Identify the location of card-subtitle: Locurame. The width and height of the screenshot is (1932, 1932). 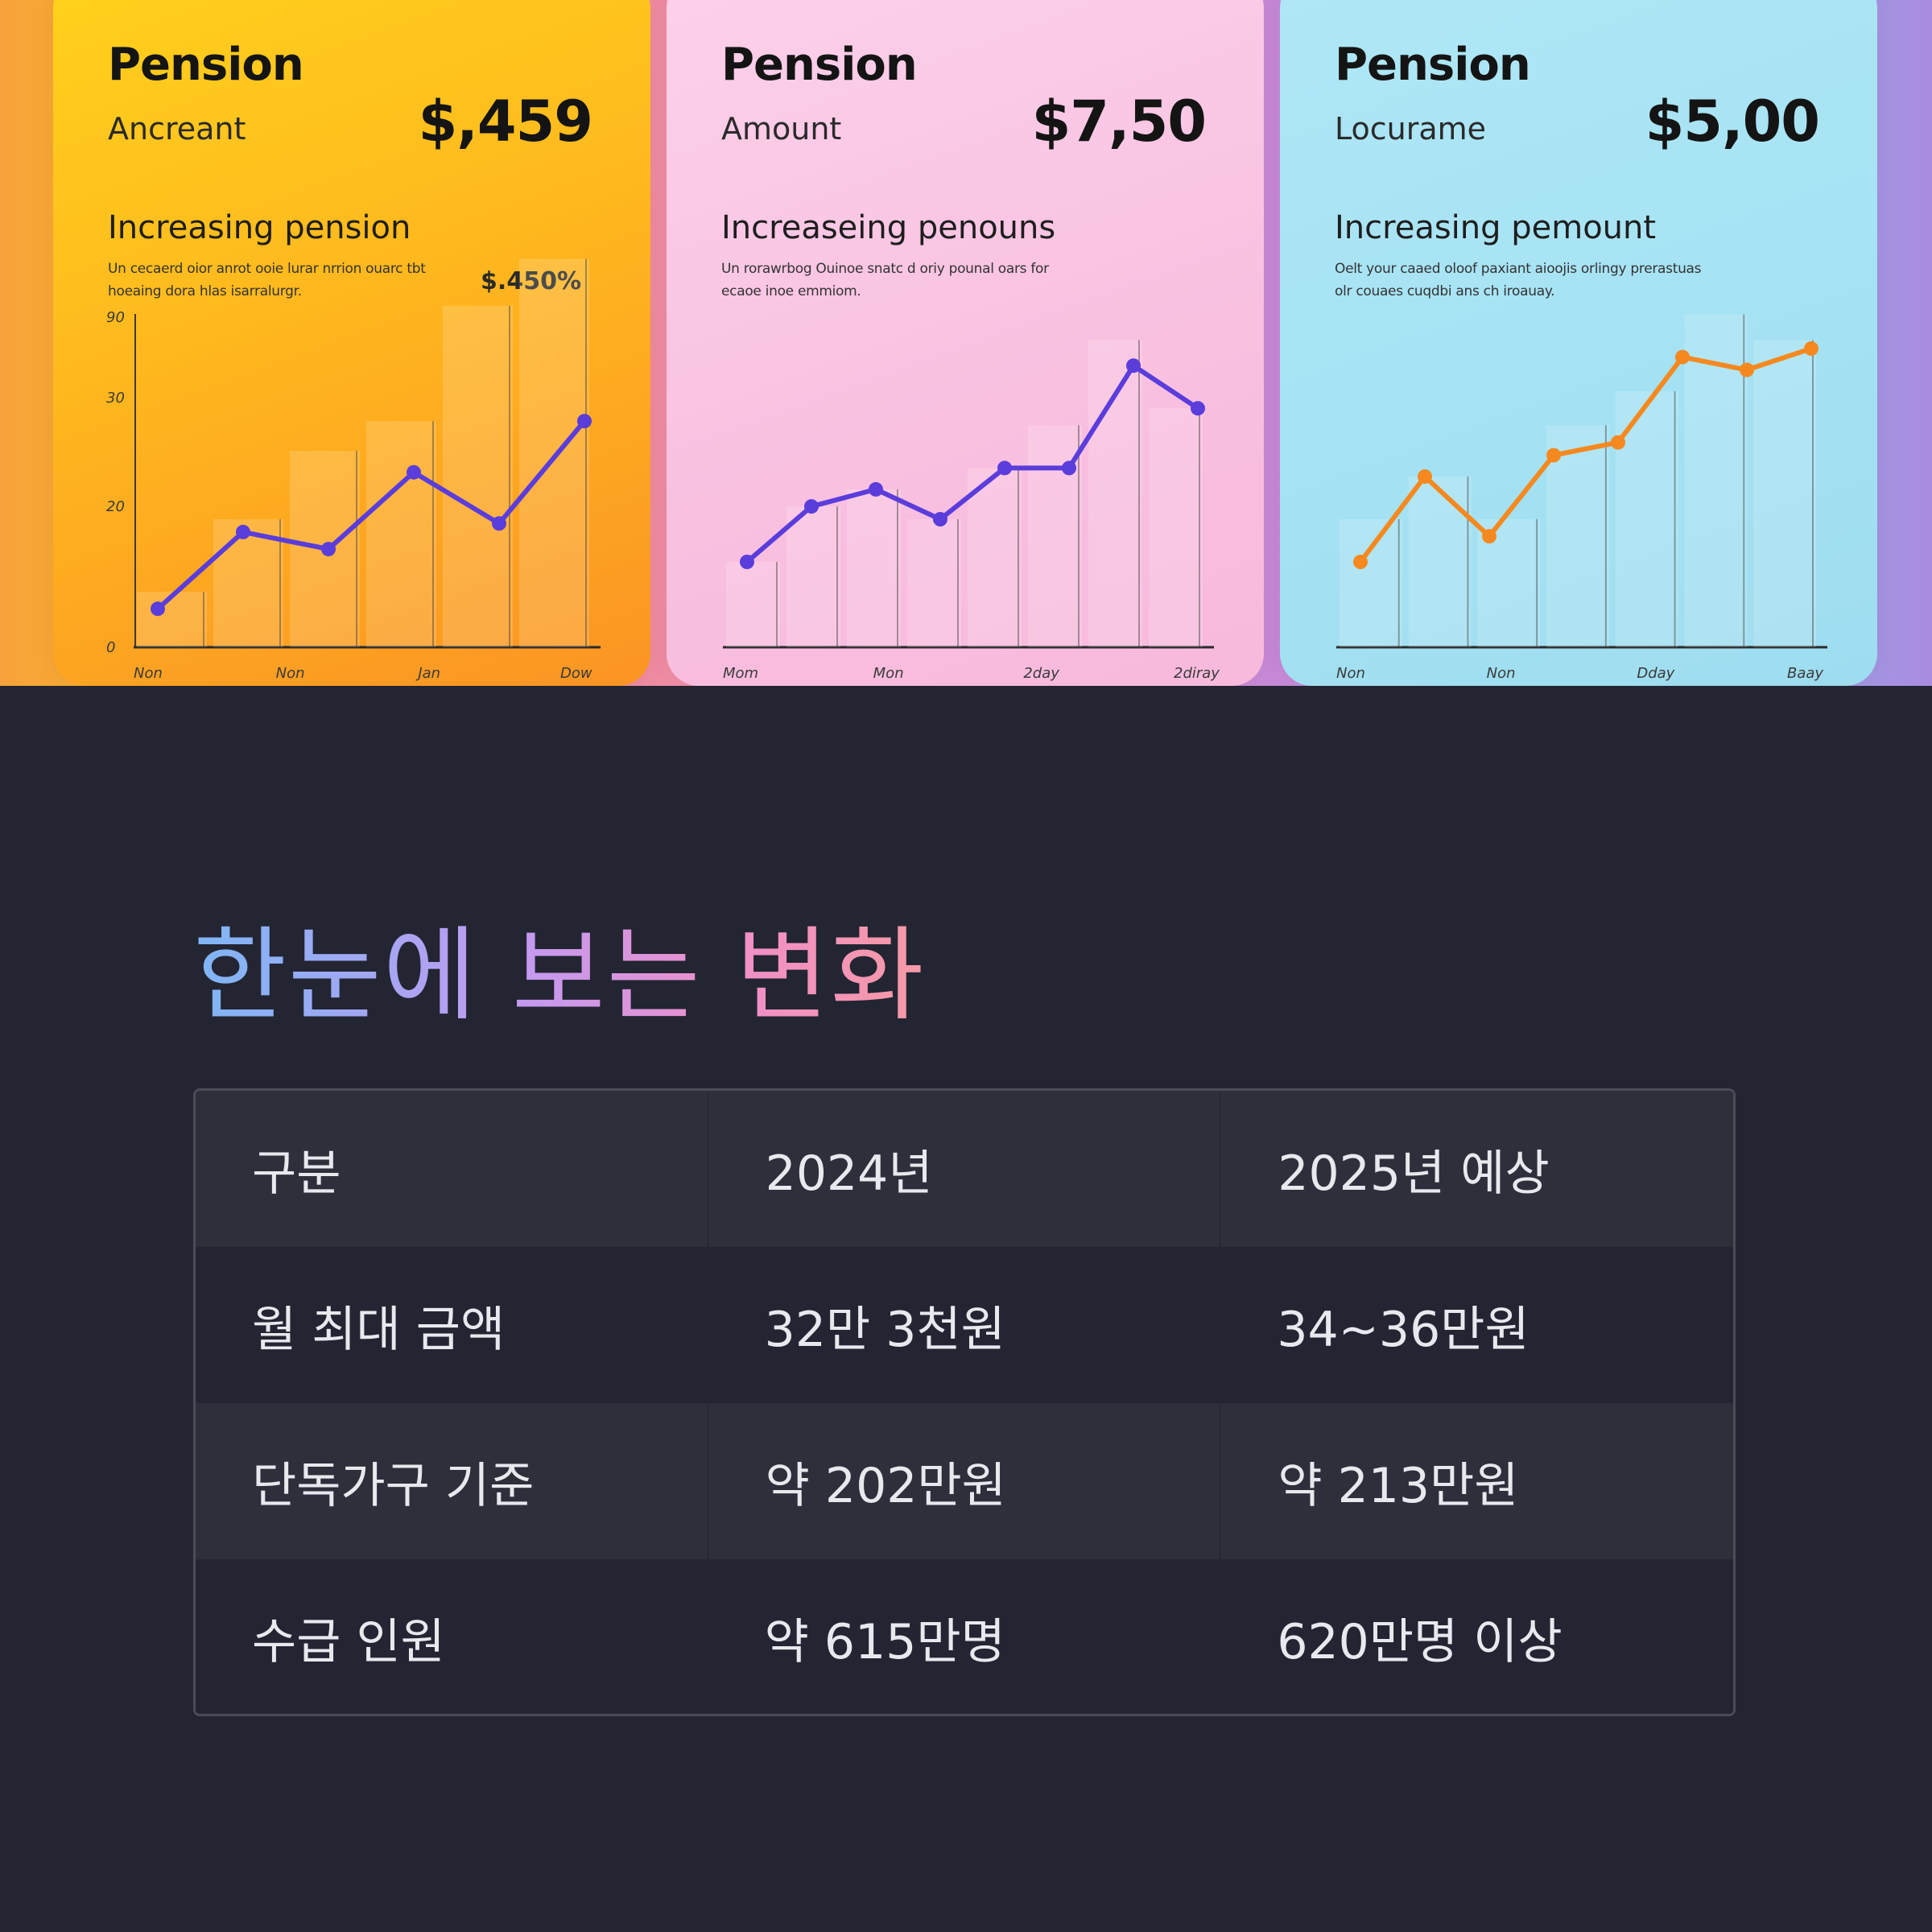
(1411, 129).